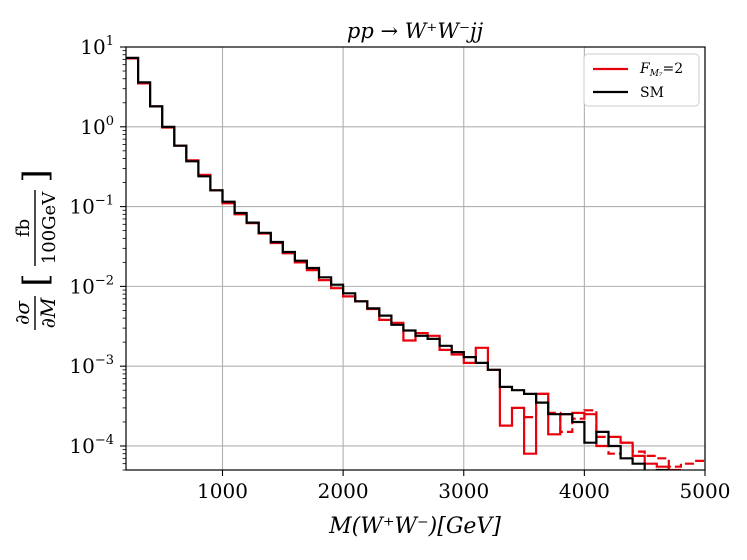  I want to click on y-label-unit-denominator: 100GeV, so click(49, 227).